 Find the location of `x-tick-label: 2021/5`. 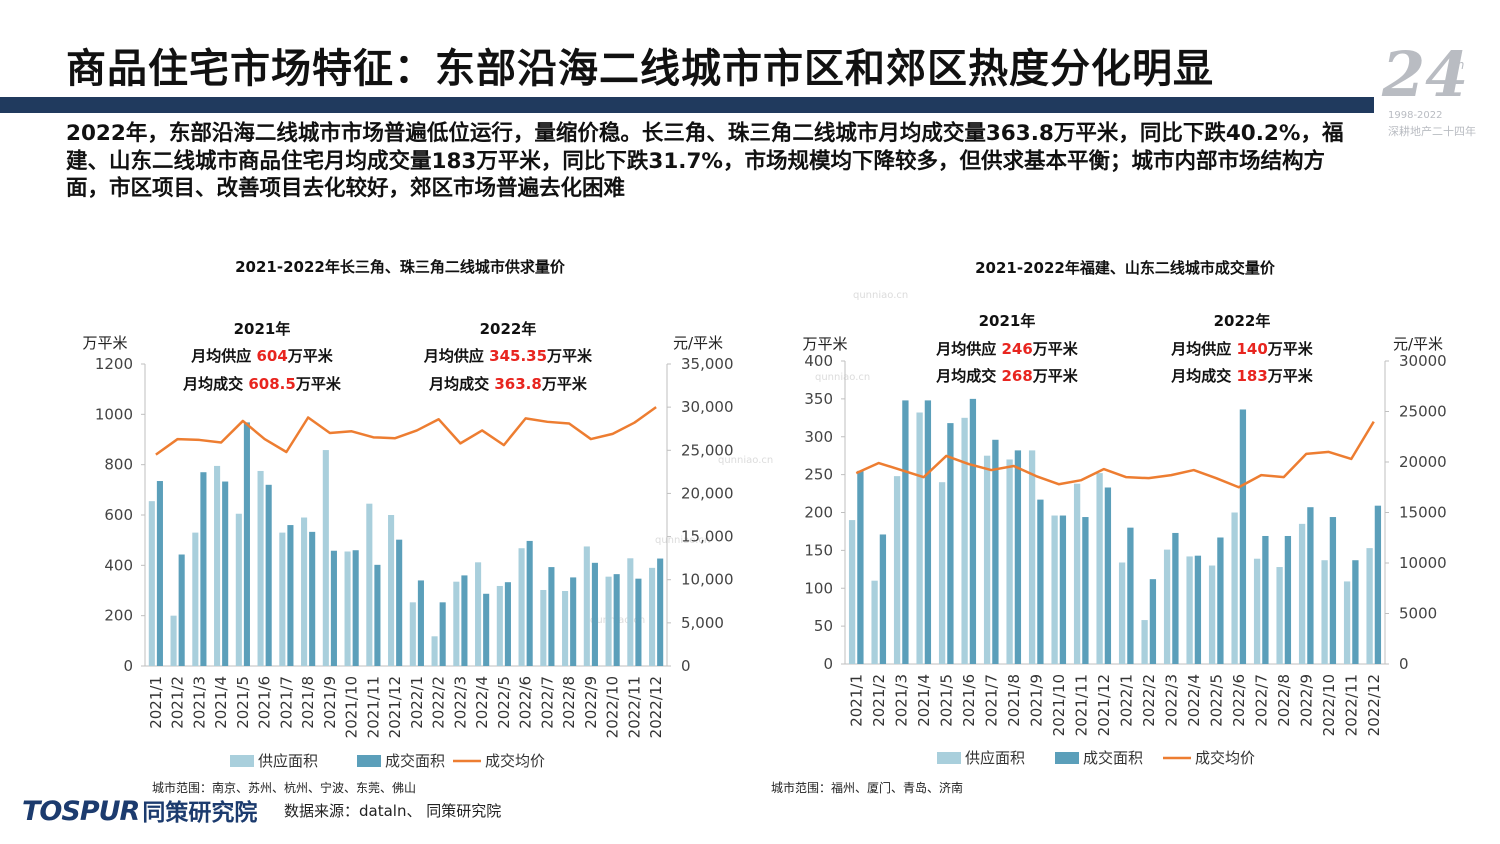

x-tick-label: 2021/5 is located at coordinates (946, 700).